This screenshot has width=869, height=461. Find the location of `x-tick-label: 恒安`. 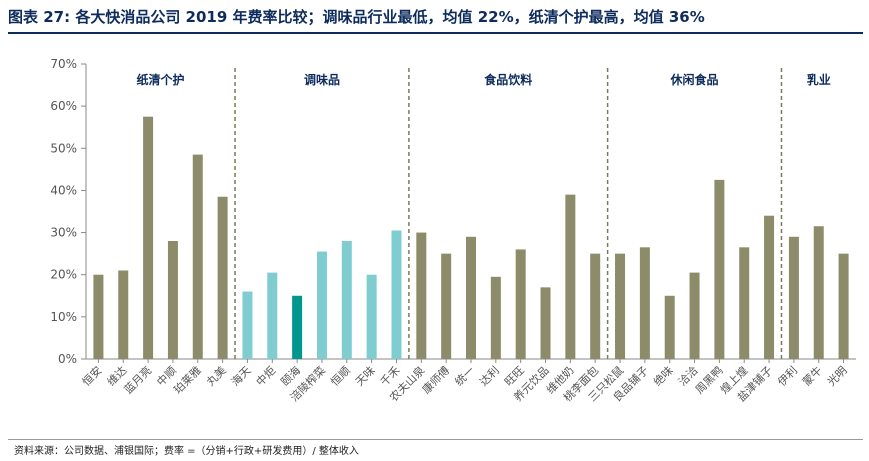

x-tick-label: 恒安 is located at coordinates (91, 375).